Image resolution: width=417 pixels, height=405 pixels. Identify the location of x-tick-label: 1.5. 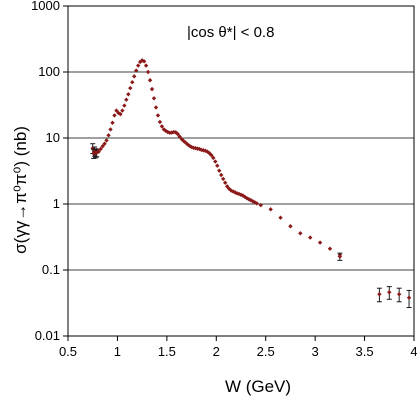
(167, 351).